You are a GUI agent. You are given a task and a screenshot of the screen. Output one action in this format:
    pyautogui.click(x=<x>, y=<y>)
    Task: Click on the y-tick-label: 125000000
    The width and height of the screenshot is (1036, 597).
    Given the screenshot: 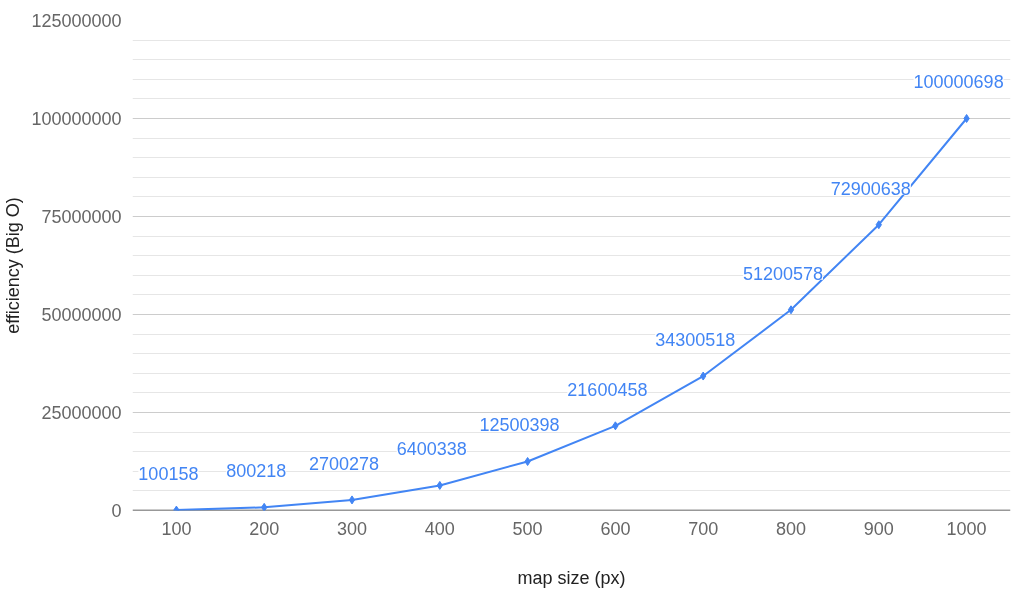 What is the action you would take?
    pyautogui.click(x=76, y=21)
    